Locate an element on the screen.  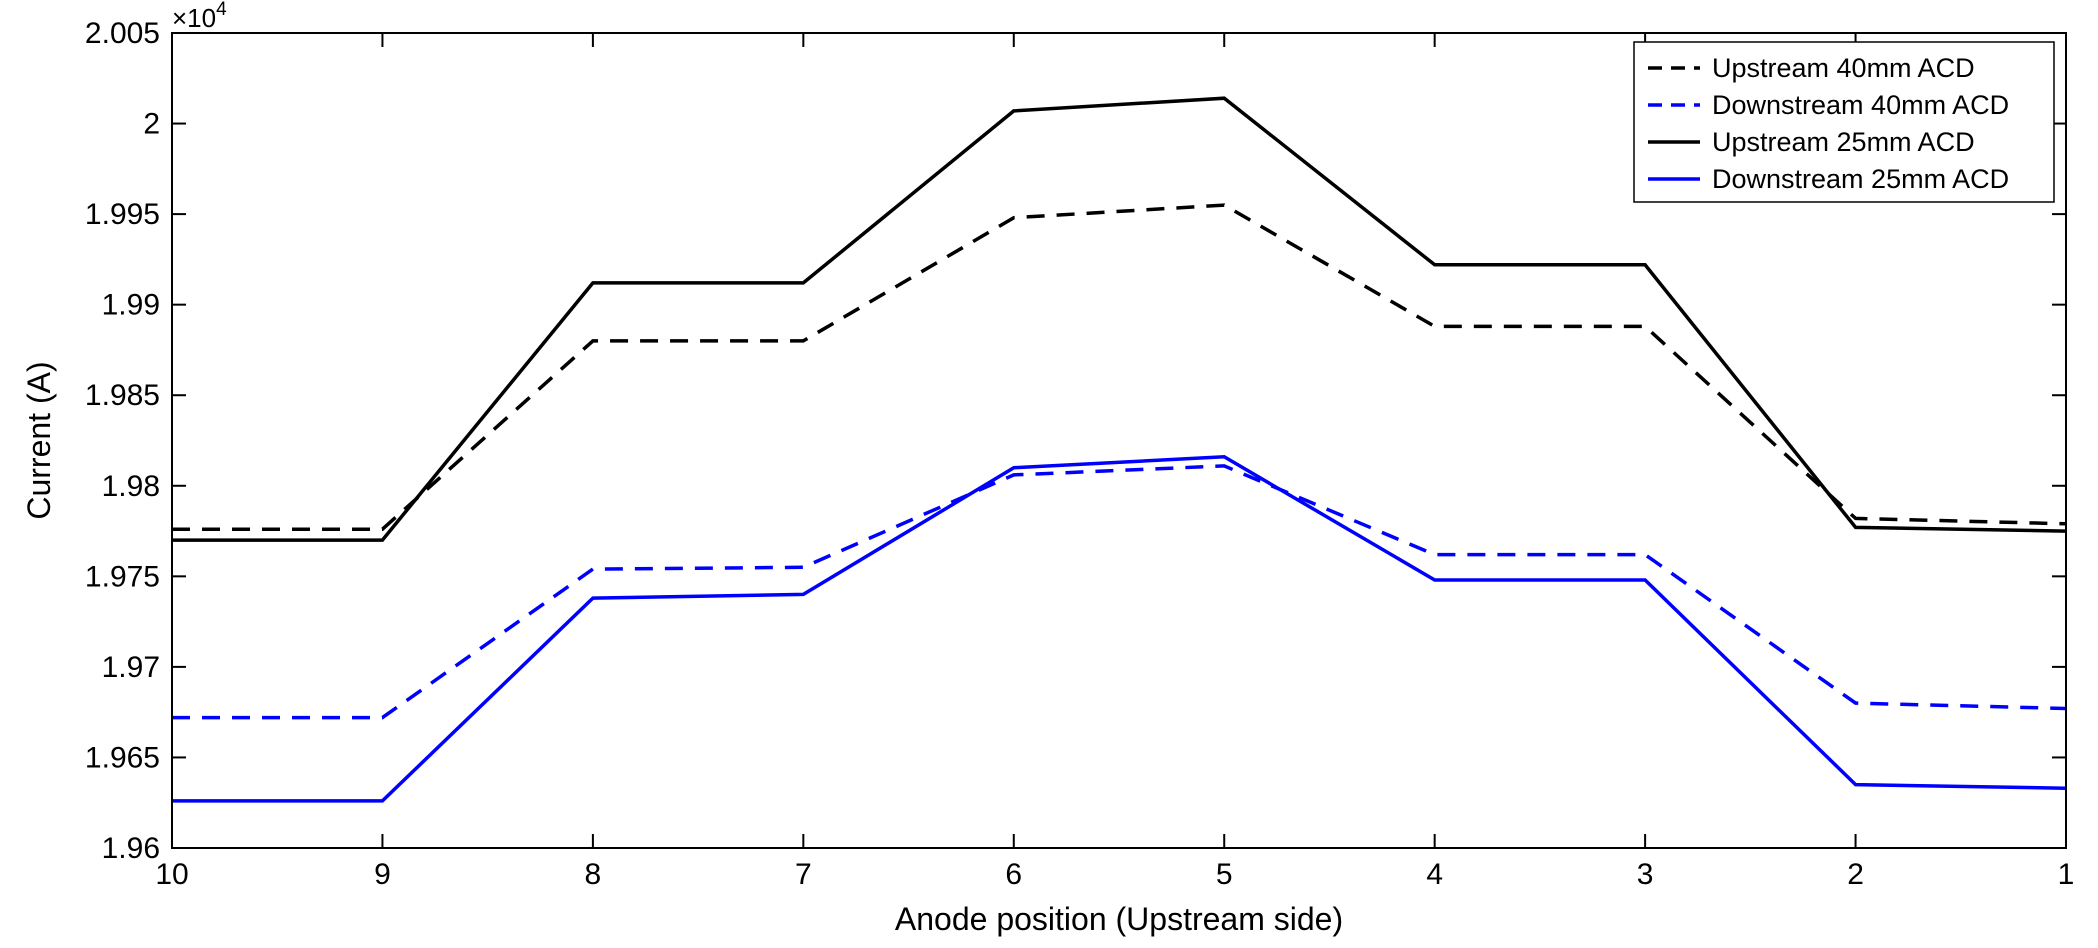
legend-item: Downstream 25mm ACD is located at coordinates (1828, 179).